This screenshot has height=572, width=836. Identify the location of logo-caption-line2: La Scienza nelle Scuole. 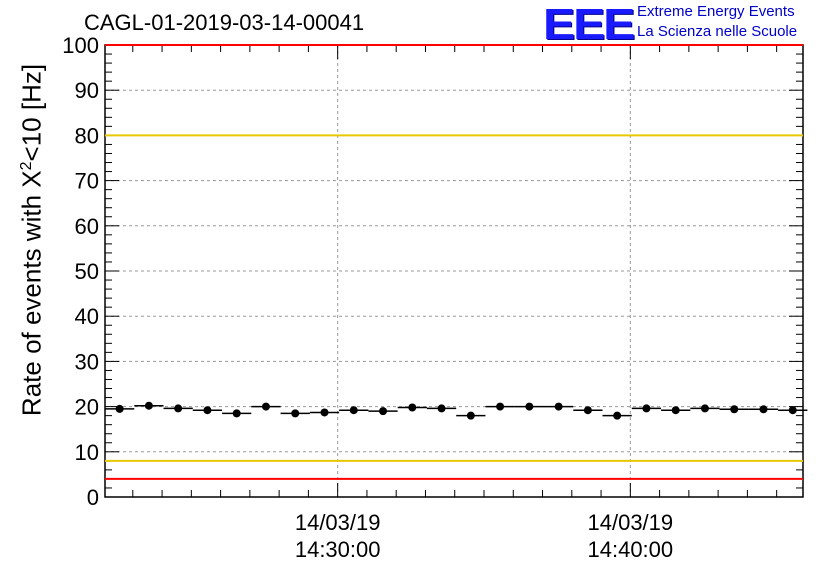
(717, 31).